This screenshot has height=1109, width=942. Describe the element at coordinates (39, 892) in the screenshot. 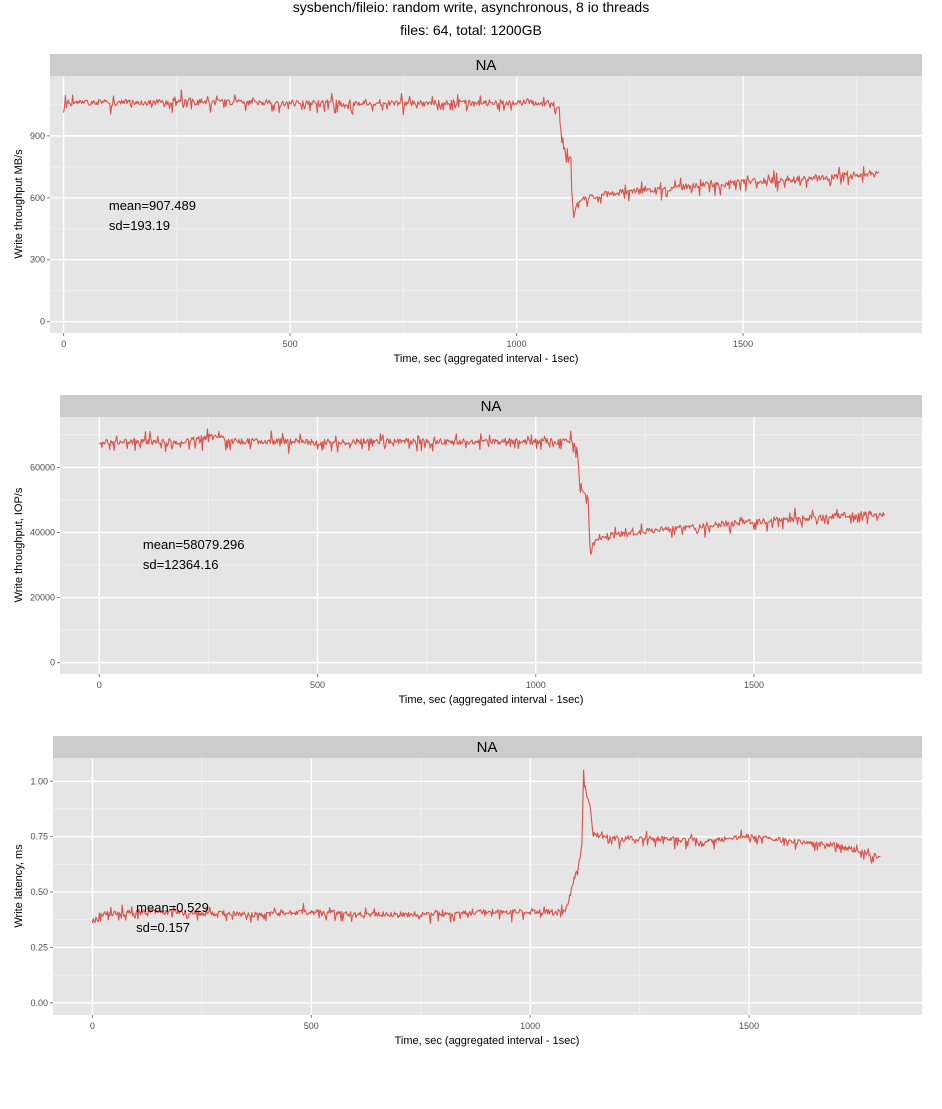

I see `y-tick-label: 0.50` at that location.